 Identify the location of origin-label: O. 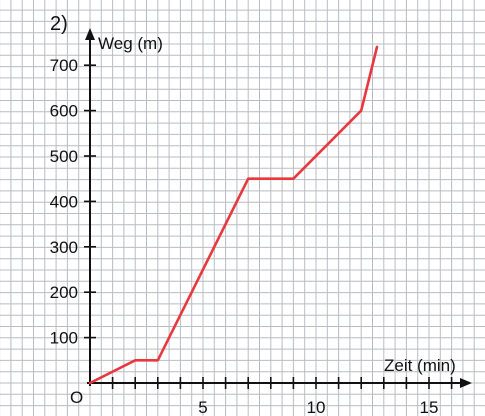
(76, 397).